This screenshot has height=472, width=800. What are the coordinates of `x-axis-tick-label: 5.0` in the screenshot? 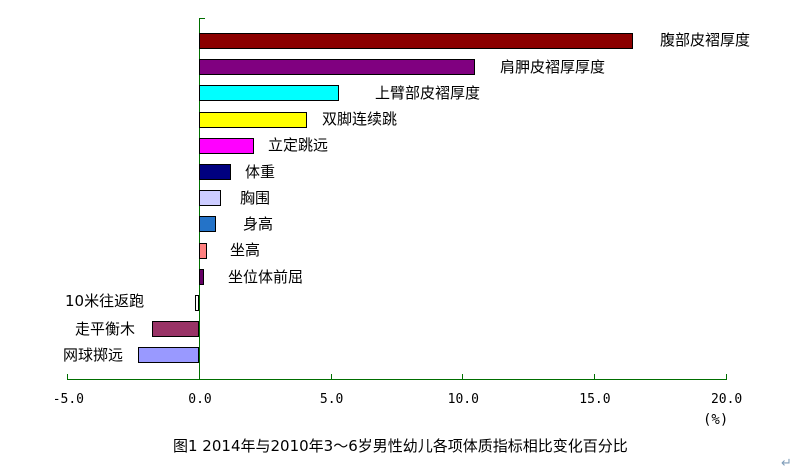 It's located at (331, 399).